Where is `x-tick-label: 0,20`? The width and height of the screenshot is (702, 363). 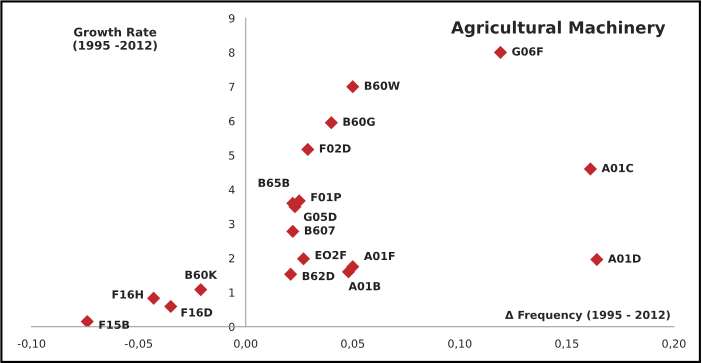 x-tick-label: 0,20 is located at coordinates (674, 344).